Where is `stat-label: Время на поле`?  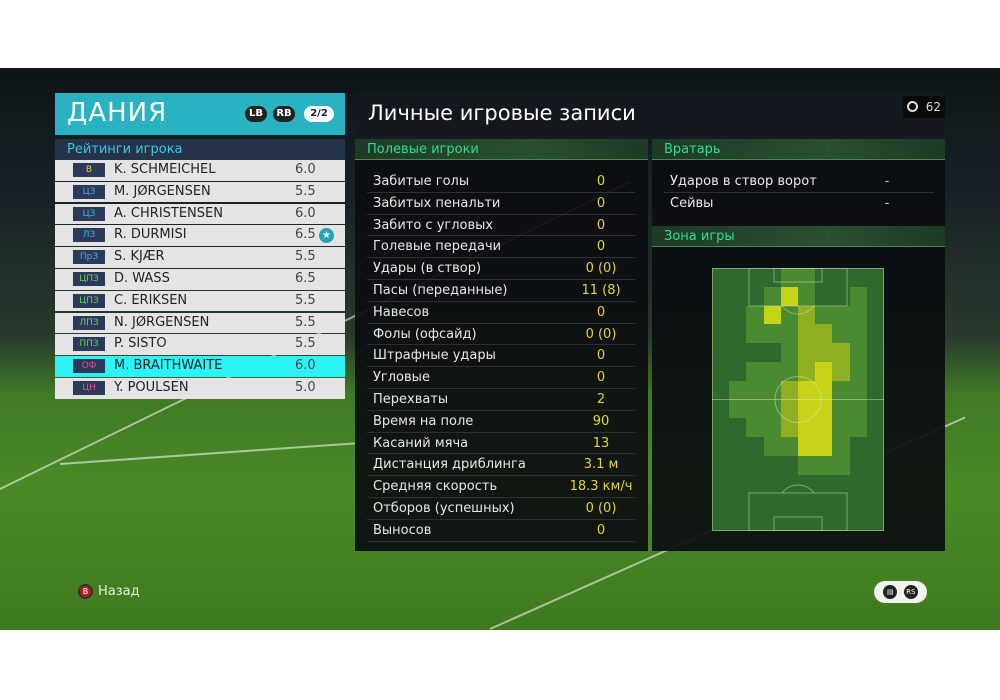
stat-label: Время на поле is located at coordinates (423, 421).